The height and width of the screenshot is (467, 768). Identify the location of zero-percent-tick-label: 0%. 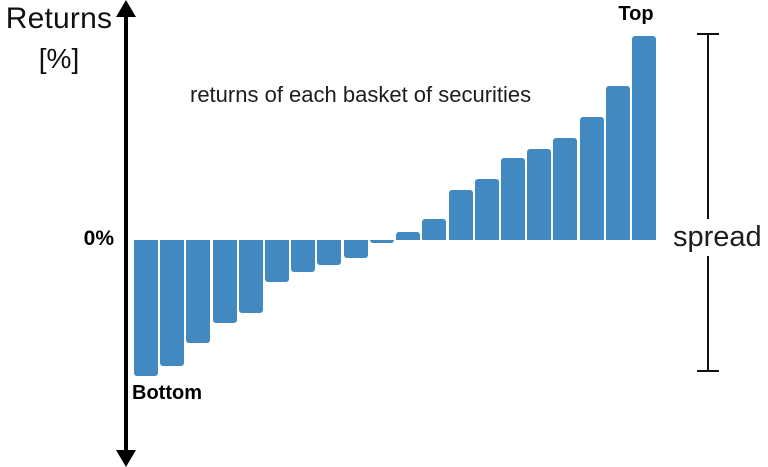
(98, 238).